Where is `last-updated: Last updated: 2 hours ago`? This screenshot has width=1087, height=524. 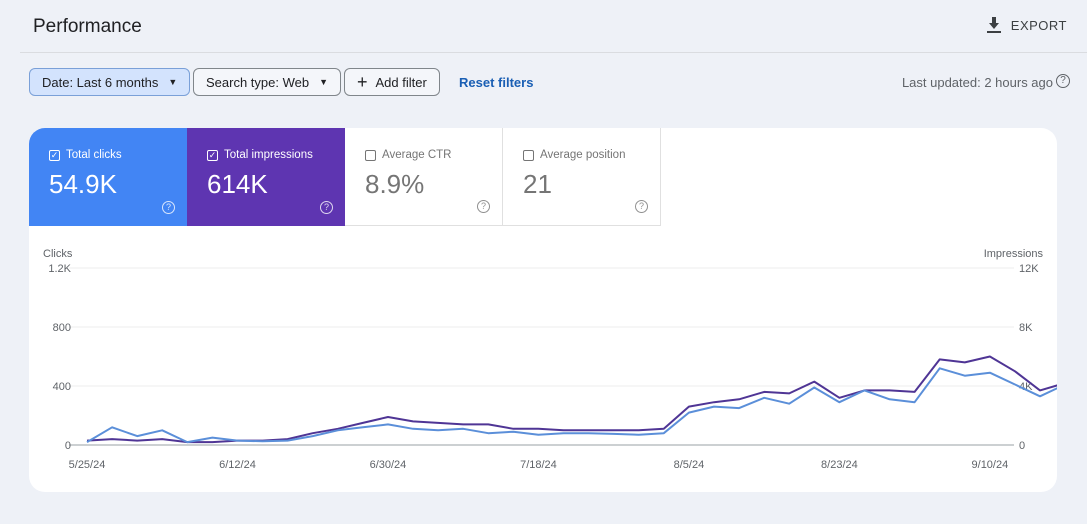 last-updated: Last updated: 2 hours ago is located at coordinates (977, 82).